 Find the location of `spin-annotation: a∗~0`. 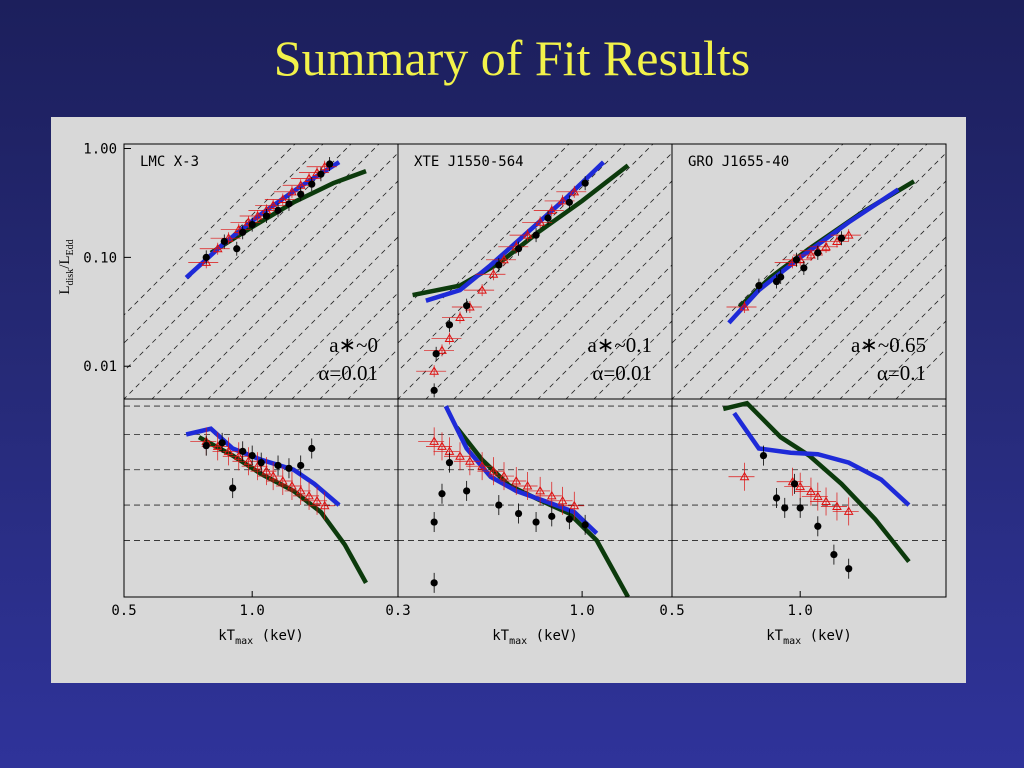

spin-annotation: a∗~0 is located at coordinates (353, 345).